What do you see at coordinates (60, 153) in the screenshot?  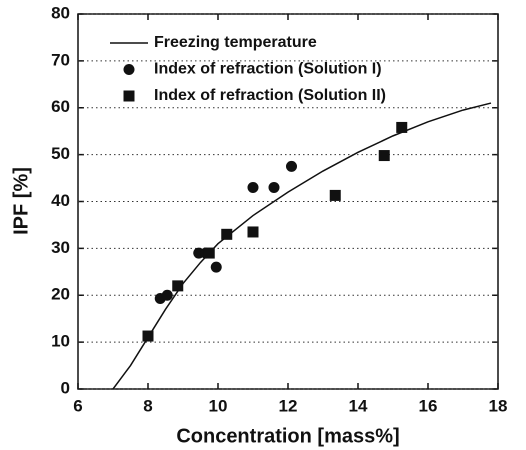 I see `y-tick-label: 50` at bounding box center [60, 153].